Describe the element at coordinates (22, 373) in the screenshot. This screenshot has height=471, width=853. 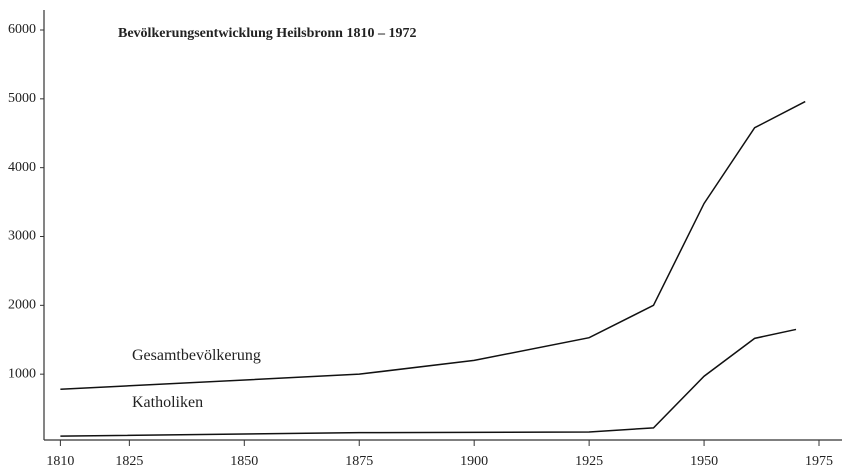
I see `y-tick-label: 1000` at that location.